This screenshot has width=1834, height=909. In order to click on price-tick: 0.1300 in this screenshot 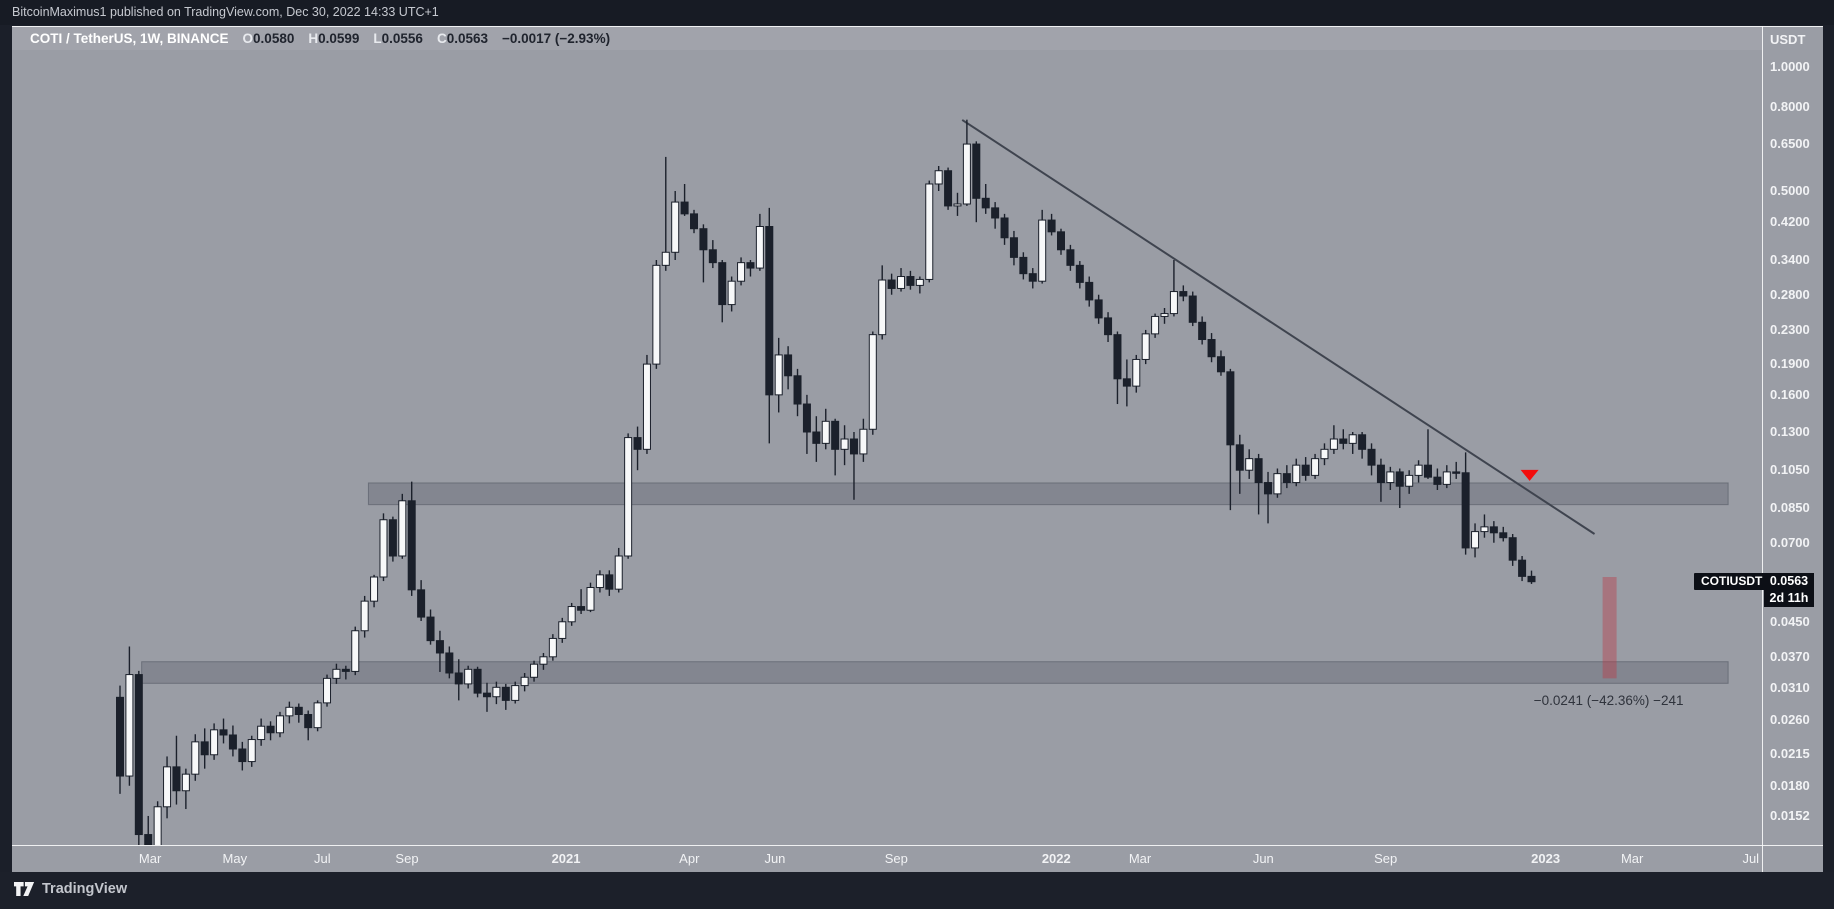, I will do `click(1790, 431)`.